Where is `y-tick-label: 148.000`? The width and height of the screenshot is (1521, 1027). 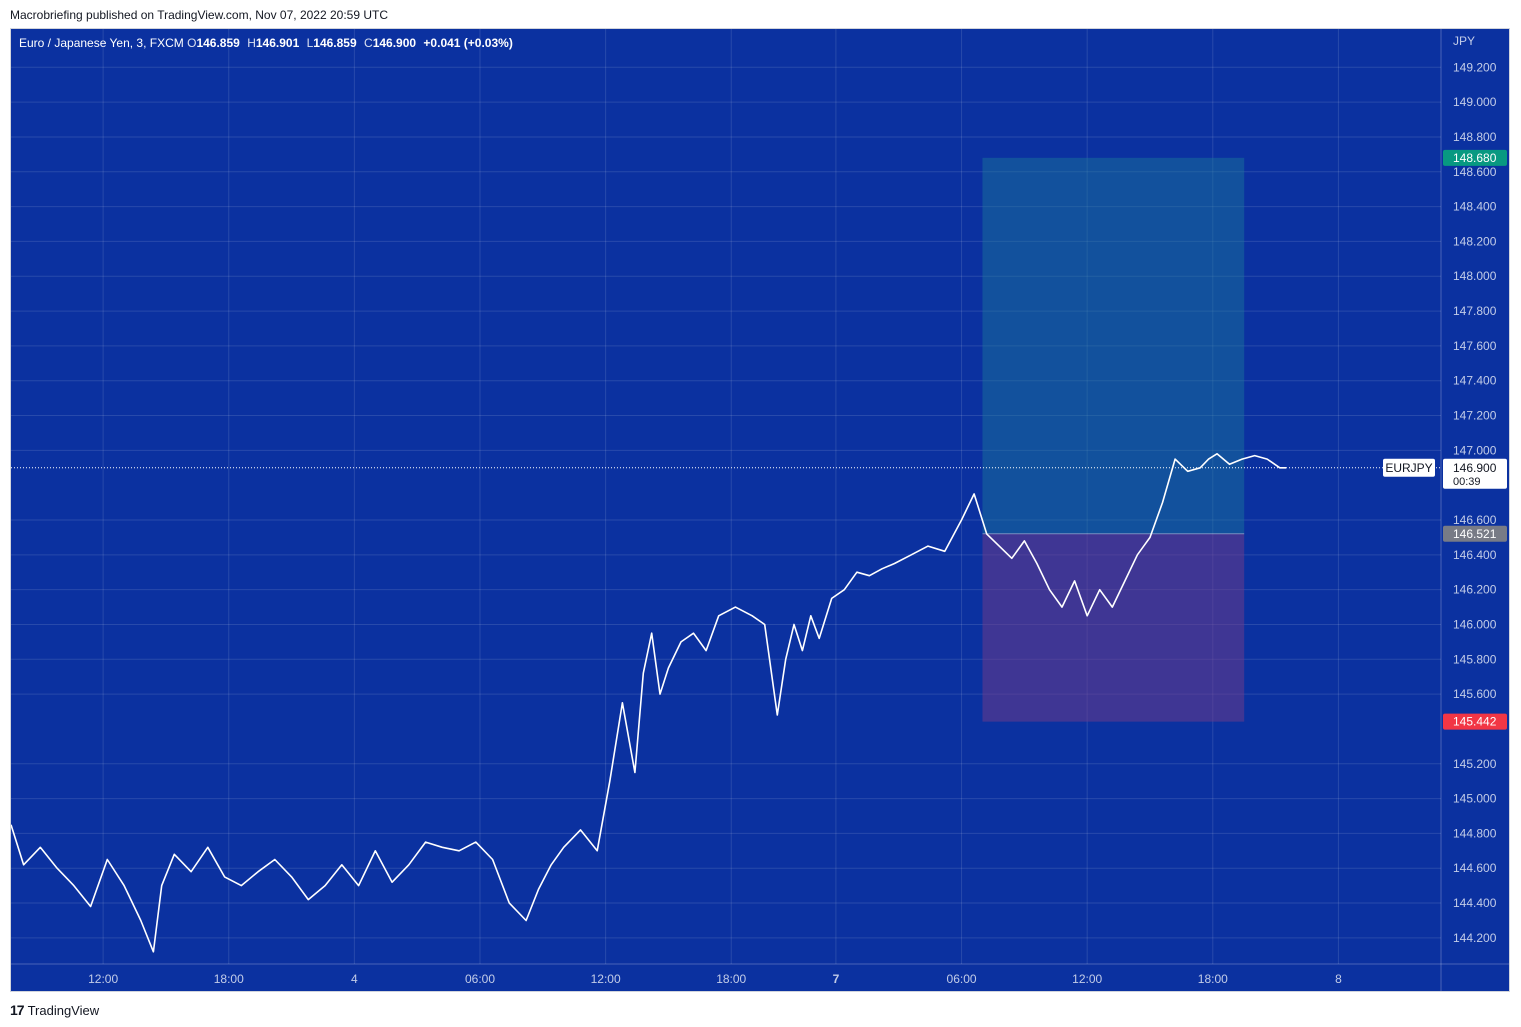
y-tick-label: 148.000 is located at coordinates (1475, 276).